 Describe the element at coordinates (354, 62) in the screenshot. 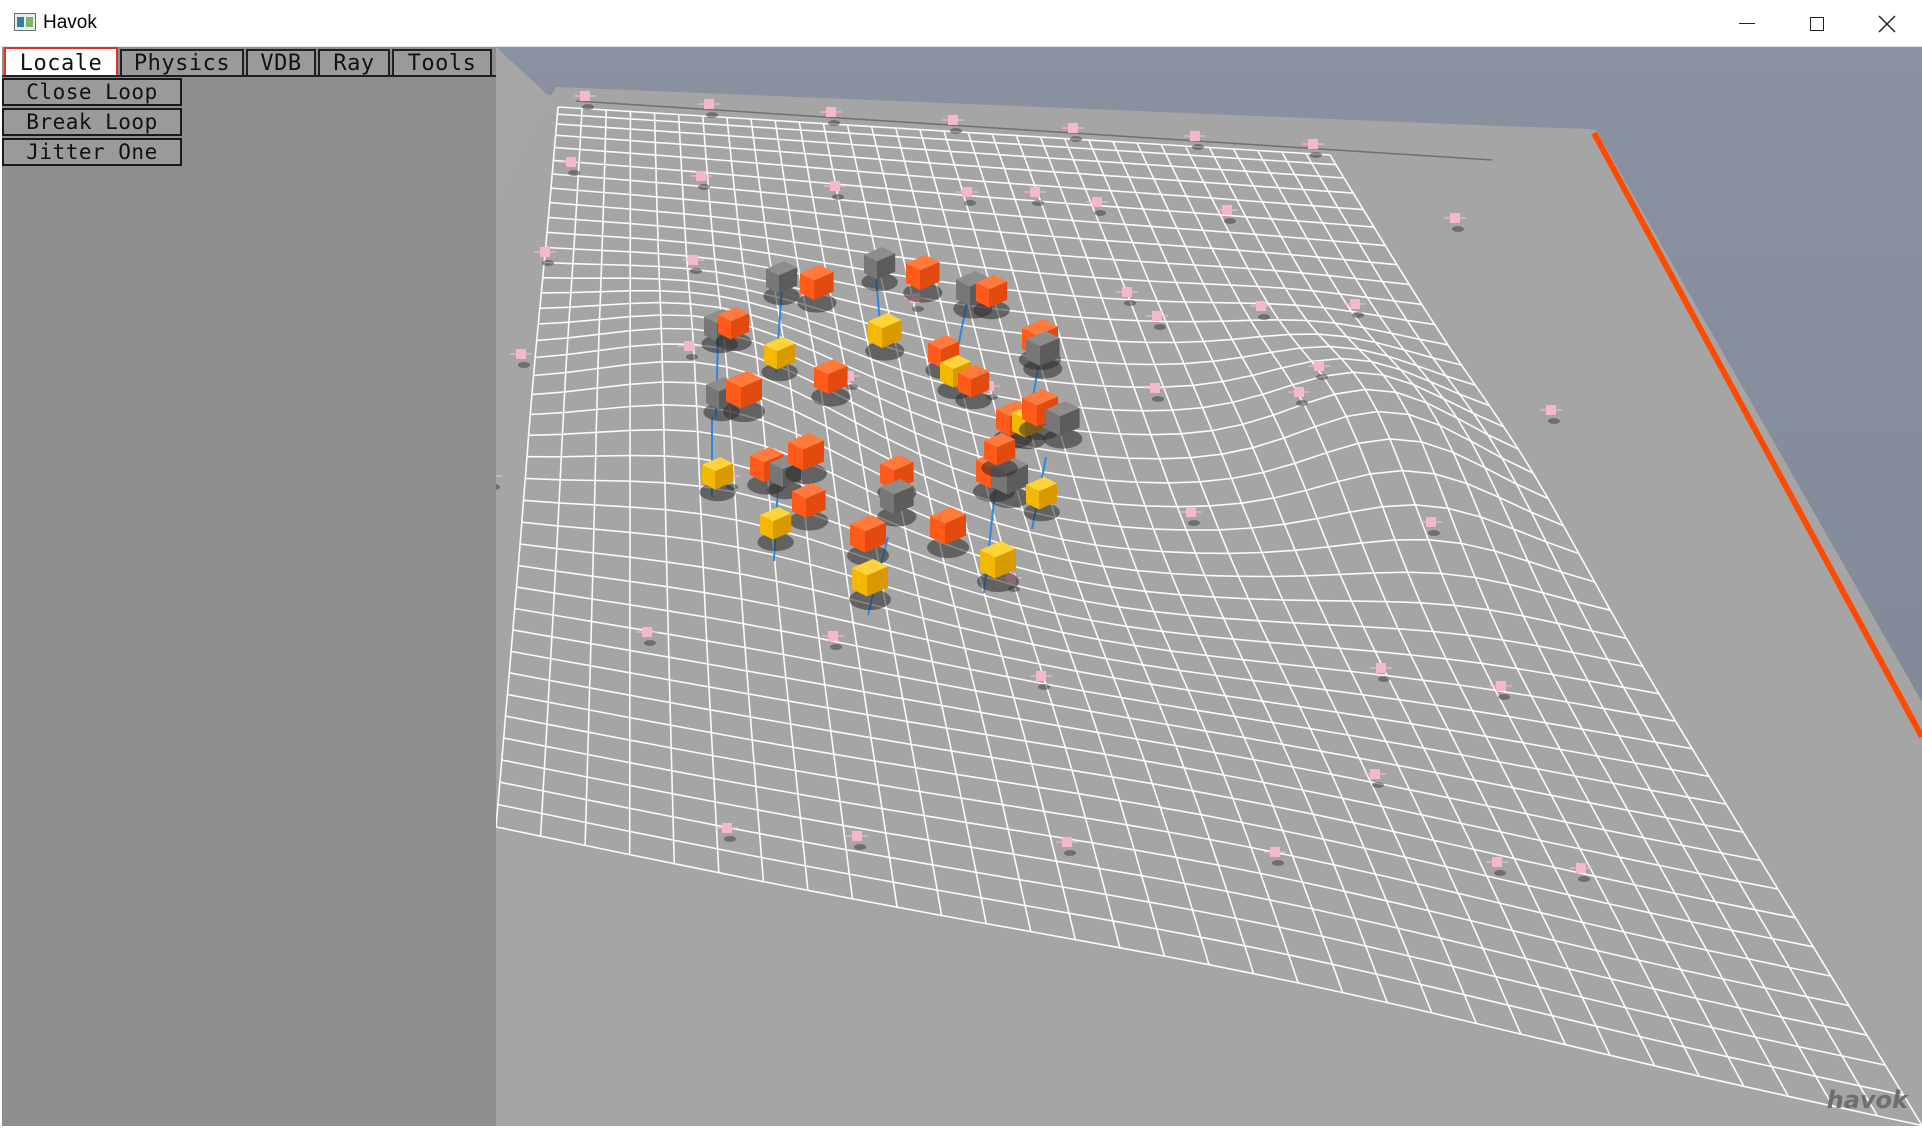

I see `tab-ray: Ray` at that location.